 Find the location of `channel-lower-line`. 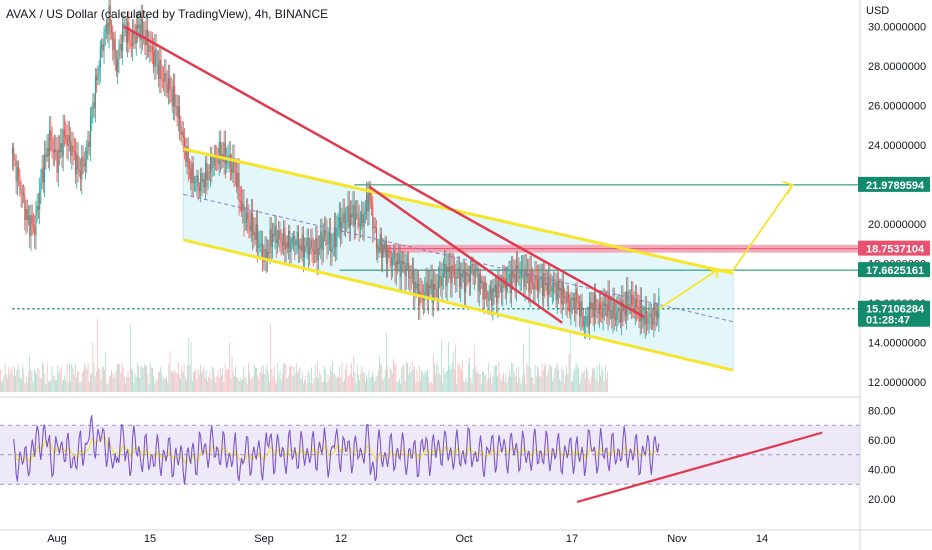

channel-lower-line is located at coordinates (458, 305).